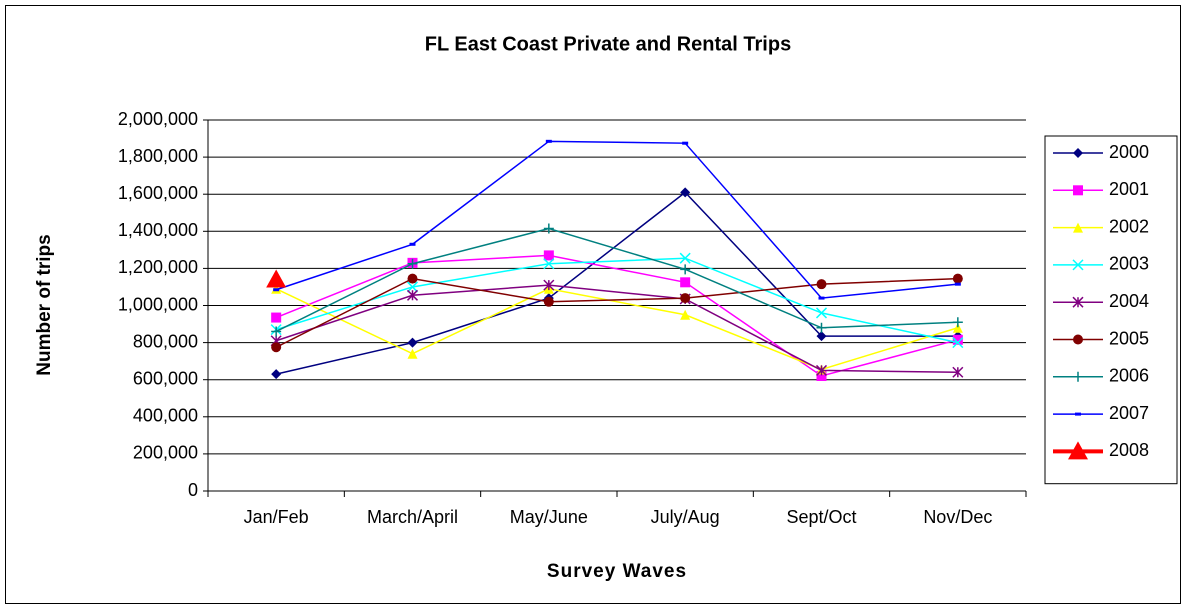 The height and width of the screenshot is (609, 1187). Describe the element at coordinates (193, 490) in the screenshot. I see `y-tick-label: 0` at that location.